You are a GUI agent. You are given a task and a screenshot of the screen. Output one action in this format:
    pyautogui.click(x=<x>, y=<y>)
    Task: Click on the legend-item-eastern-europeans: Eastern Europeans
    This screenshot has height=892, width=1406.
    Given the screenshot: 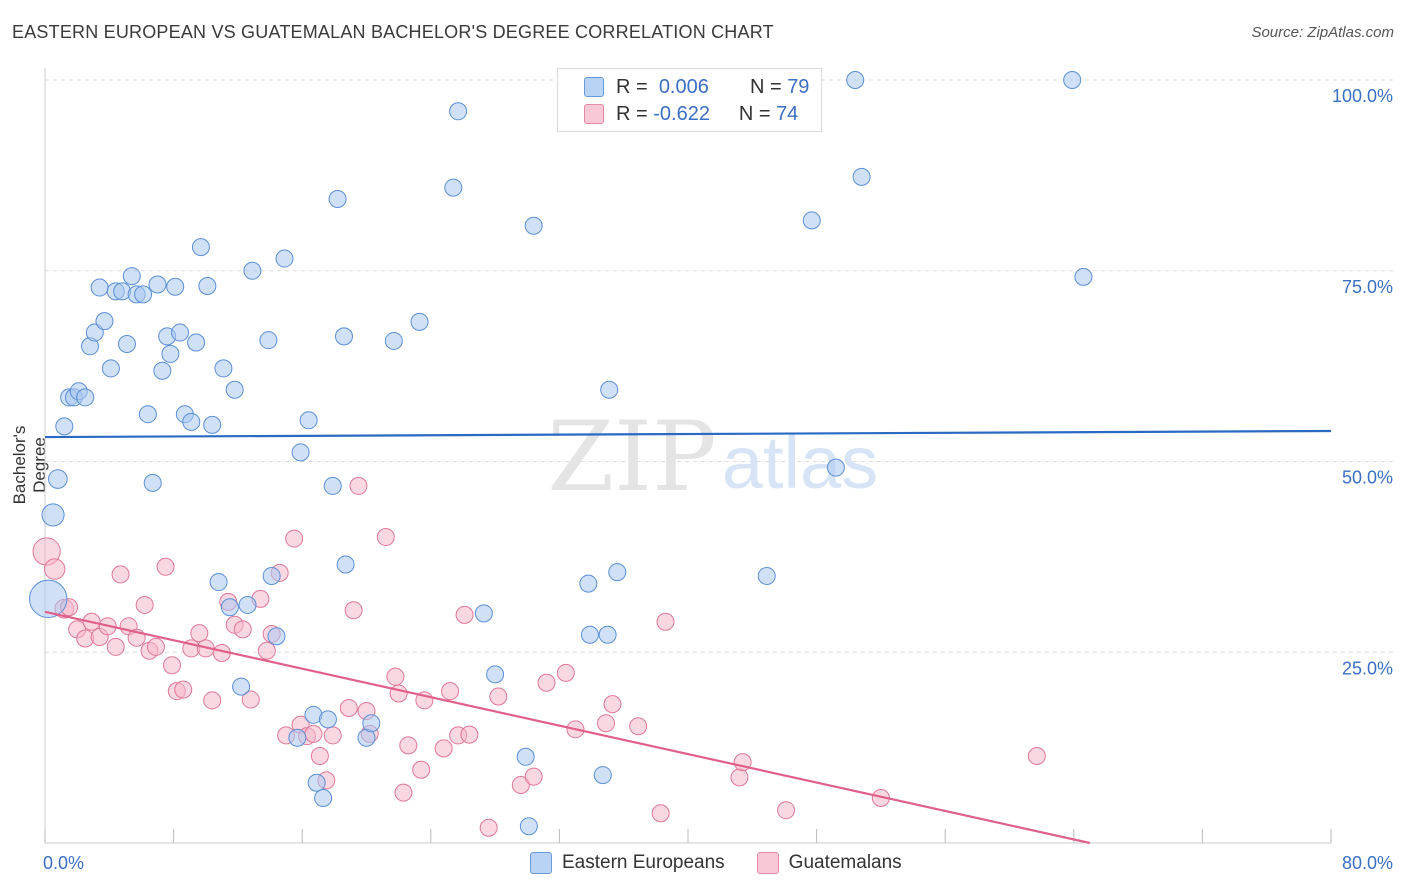 What is the action you would take?
    pyautogui.click(x=627, y=863)
    